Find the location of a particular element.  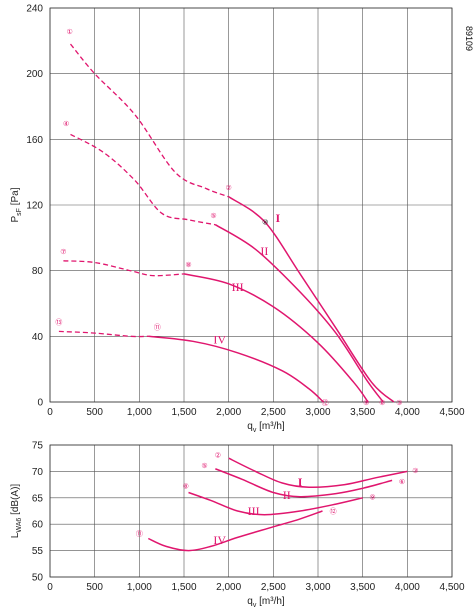

bottom-series-i-label: I is located at coordinates (300, 482).